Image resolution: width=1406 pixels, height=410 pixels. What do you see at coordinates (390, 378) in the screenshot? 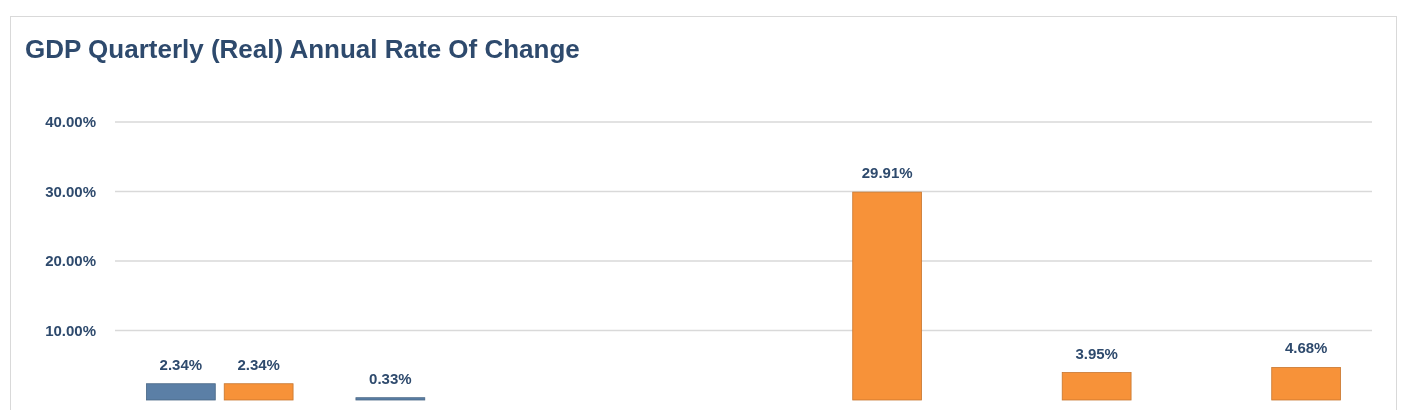
I see `data-label: 0.33%` at bounding box center [390, 378].